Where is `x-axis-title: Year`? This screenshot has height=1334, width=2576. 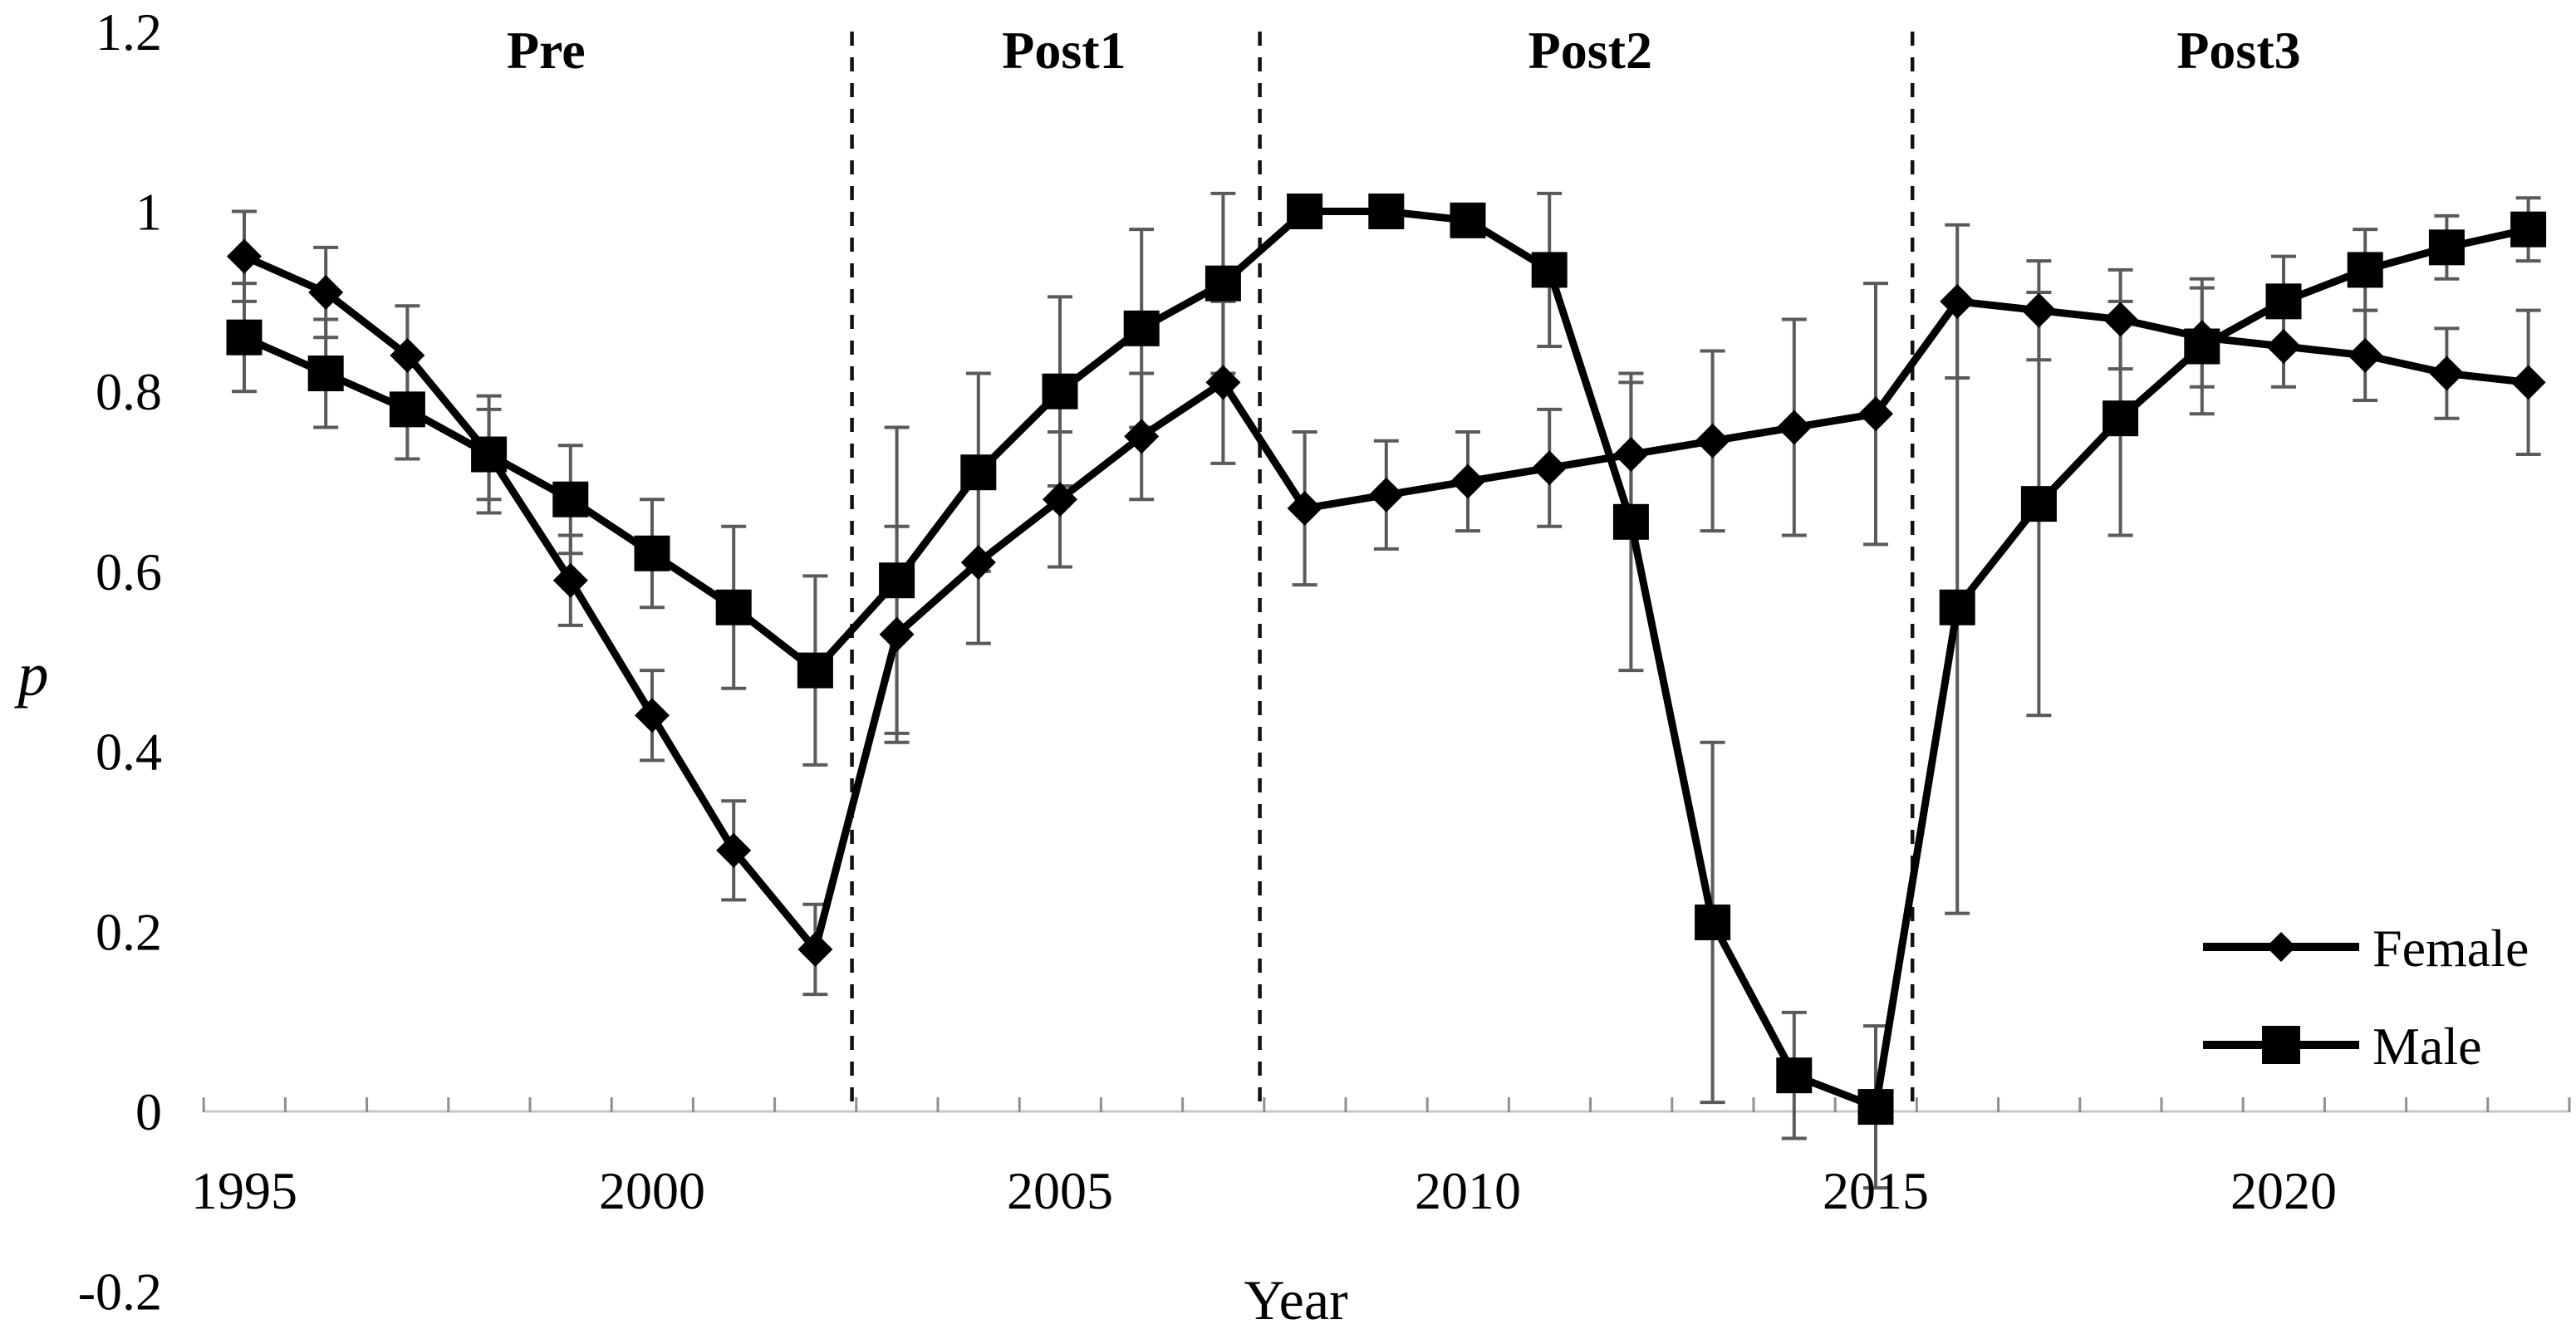
x-axis-title: Year is located at coordinates (1296, 1299).